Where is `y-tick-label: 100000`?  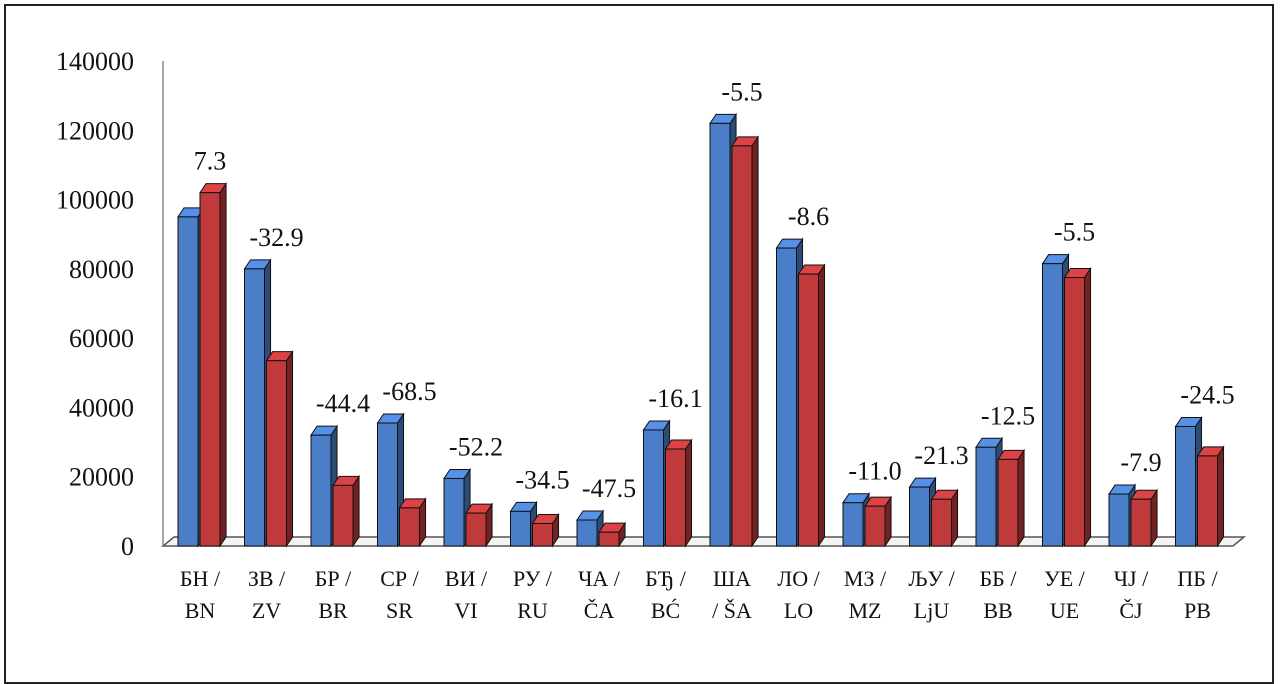
y-tick-label: 100000 is located at coordinates (95, 200).